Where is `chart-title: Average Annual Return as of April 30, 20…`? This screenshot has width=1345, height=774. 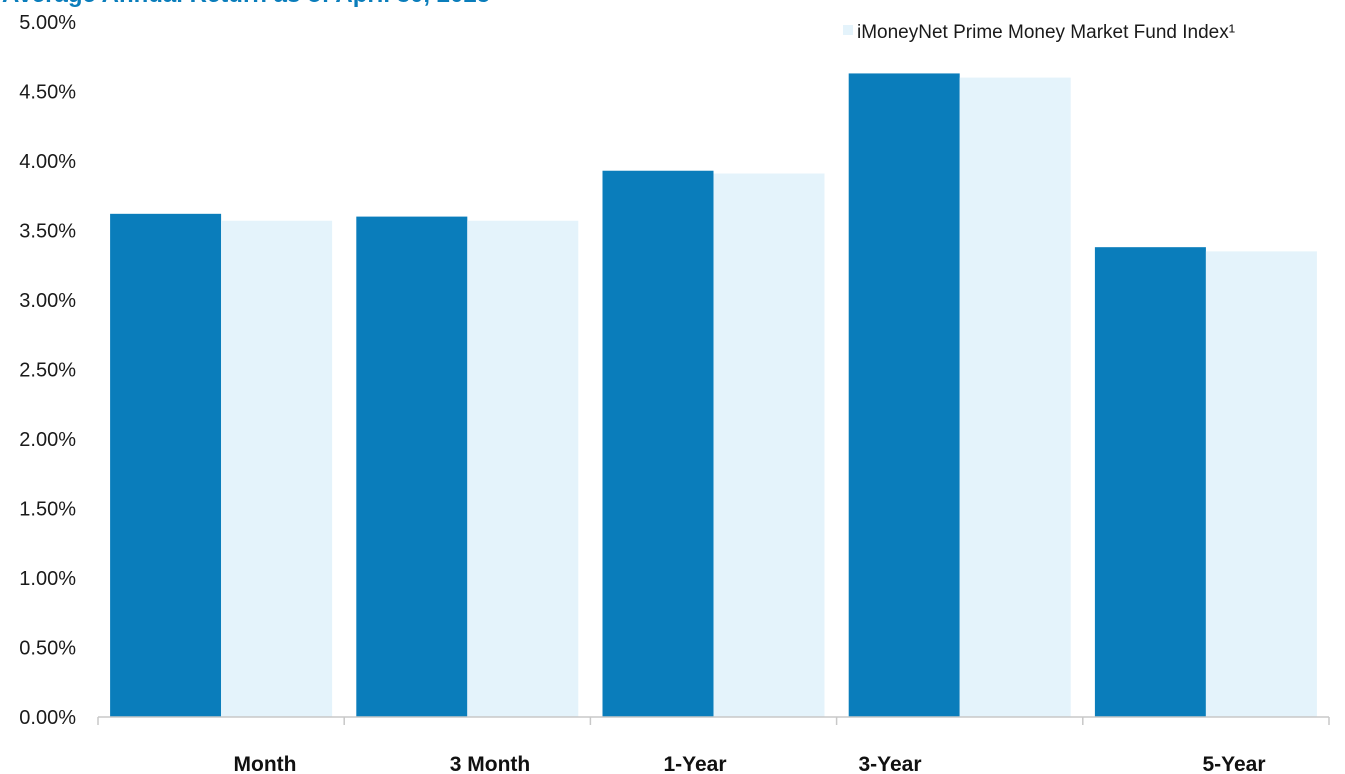
chart-title: Average Annual Return as of April 30, 20… is located at coordinates (246, 4).